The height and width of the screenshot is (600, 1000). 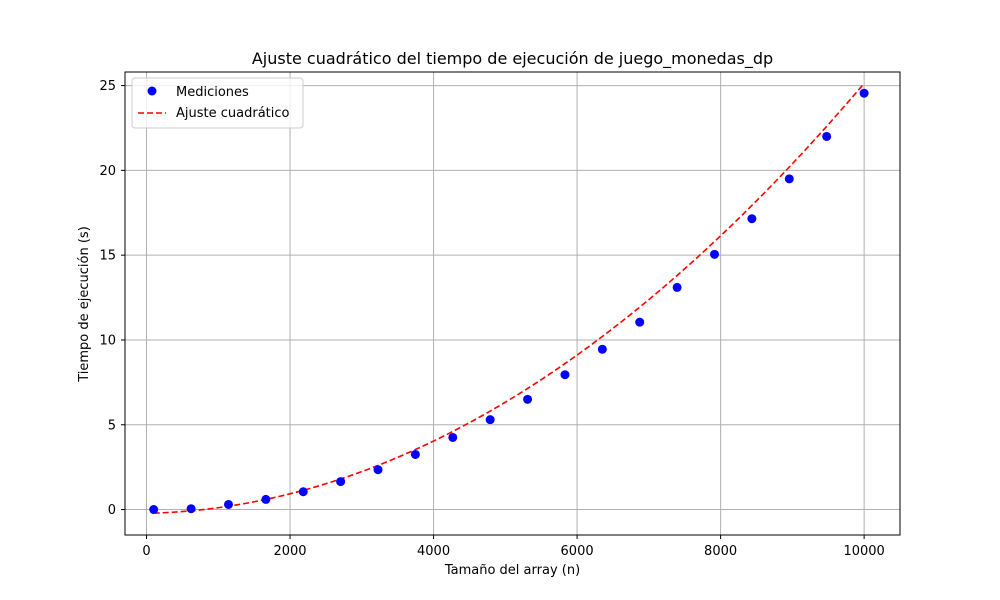 What do you see at coordinates (512, 570) in the screenshot?
I see `x-axis-label: Tamaño del array (n)` at bounding box center [512, 570].